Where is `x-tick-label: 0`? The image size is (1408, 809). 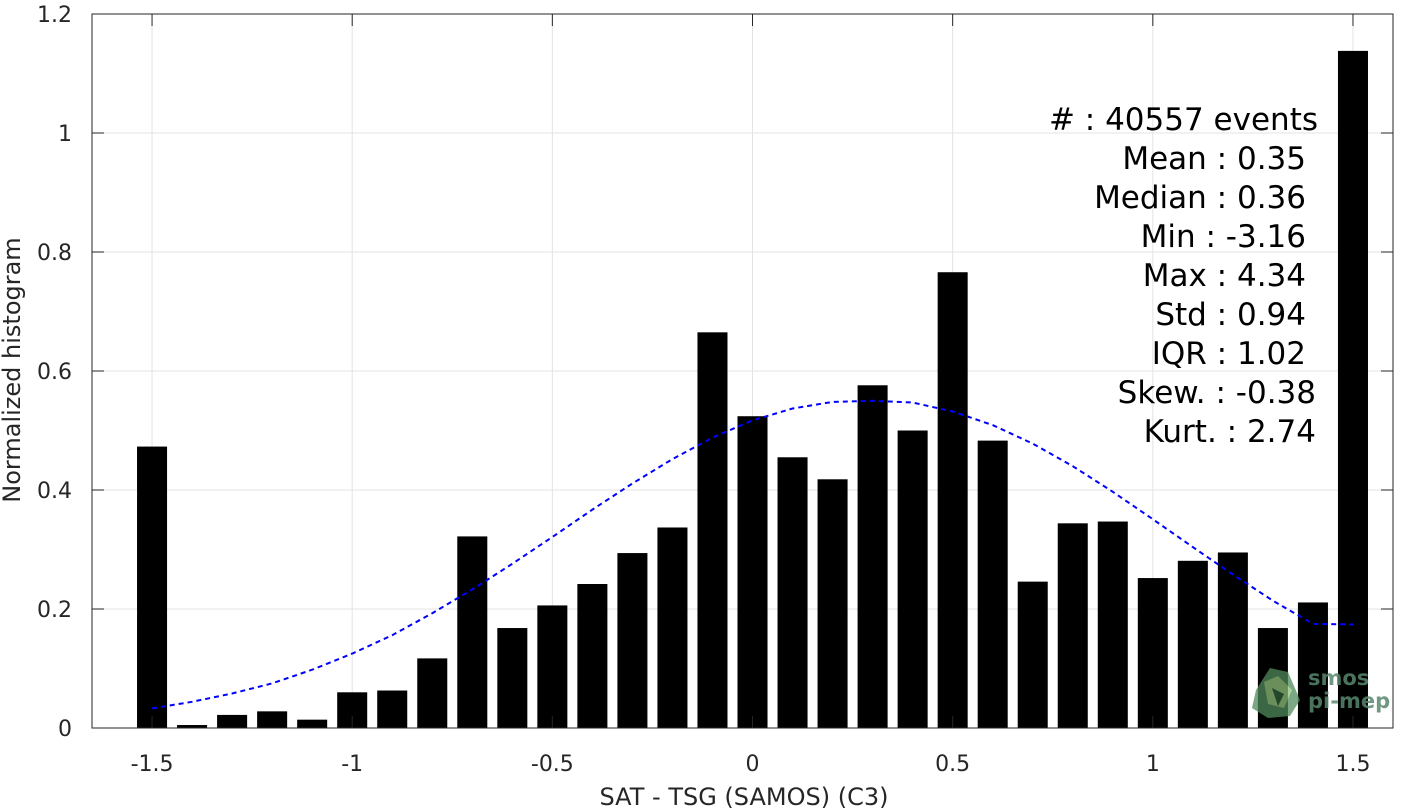 x-tick-label: 0 is located at coordinates (753, 764).